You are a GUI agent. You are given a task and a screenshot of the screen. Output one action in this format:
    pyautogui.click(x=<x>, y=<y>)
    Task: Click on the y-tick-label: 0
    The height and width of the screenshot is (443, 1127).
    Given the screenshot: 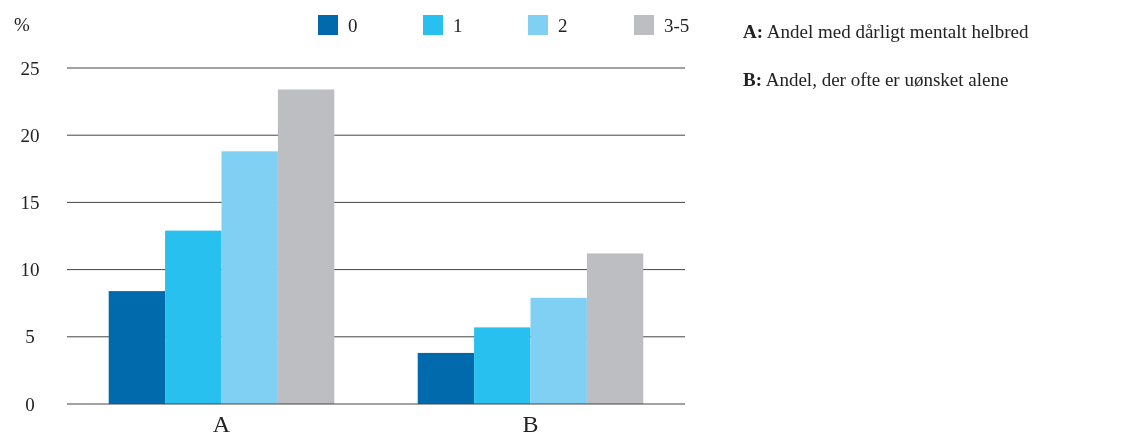 What is the action you would take?
    pyautogui.click(x=30, y=404)
    